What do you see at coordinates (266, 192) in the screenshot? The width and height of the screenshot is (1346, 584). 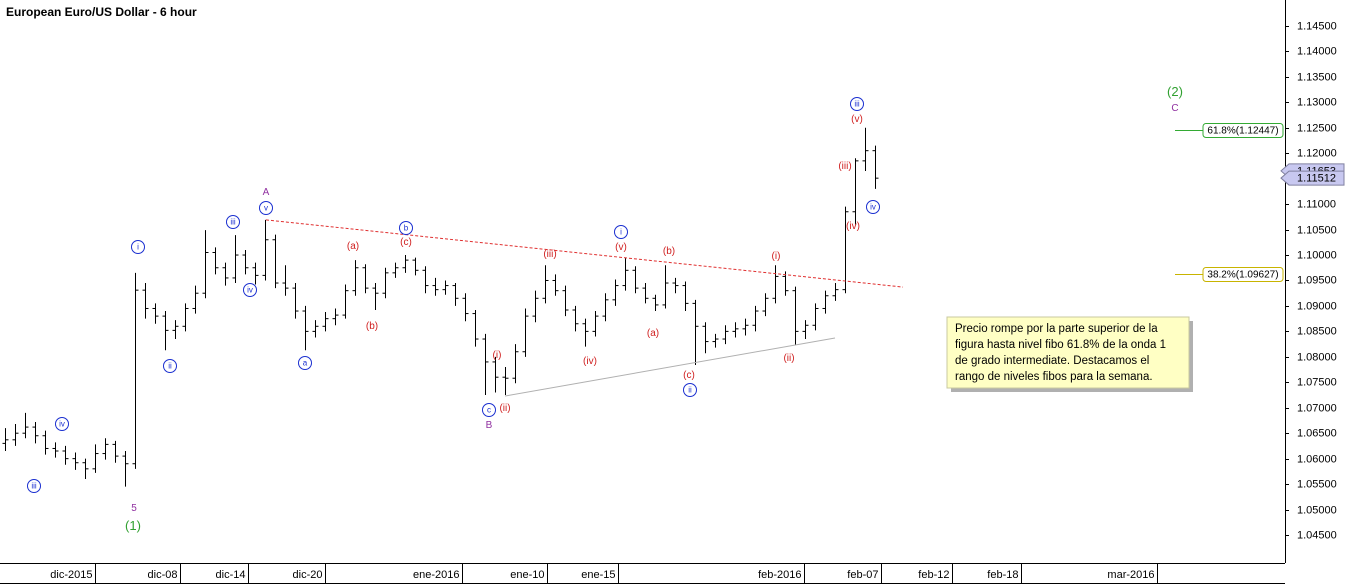 I see `wave-label: A` at bounding box center [266, 192].